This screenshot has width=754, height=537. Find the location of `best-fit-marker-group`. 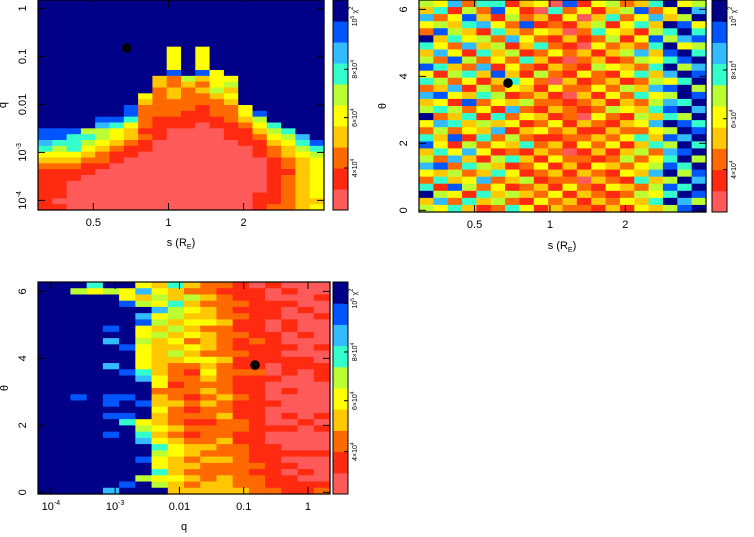

best-fit-marker-group is located at coordinates (255, 365).